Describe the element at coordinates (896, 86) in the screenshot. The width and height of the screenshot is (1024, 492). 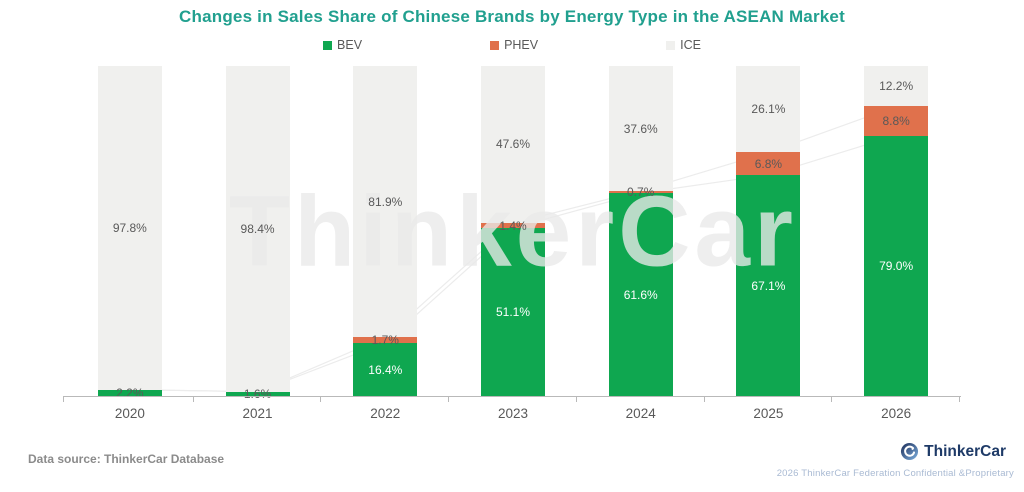
I see `bar-2026-ice` at that location.